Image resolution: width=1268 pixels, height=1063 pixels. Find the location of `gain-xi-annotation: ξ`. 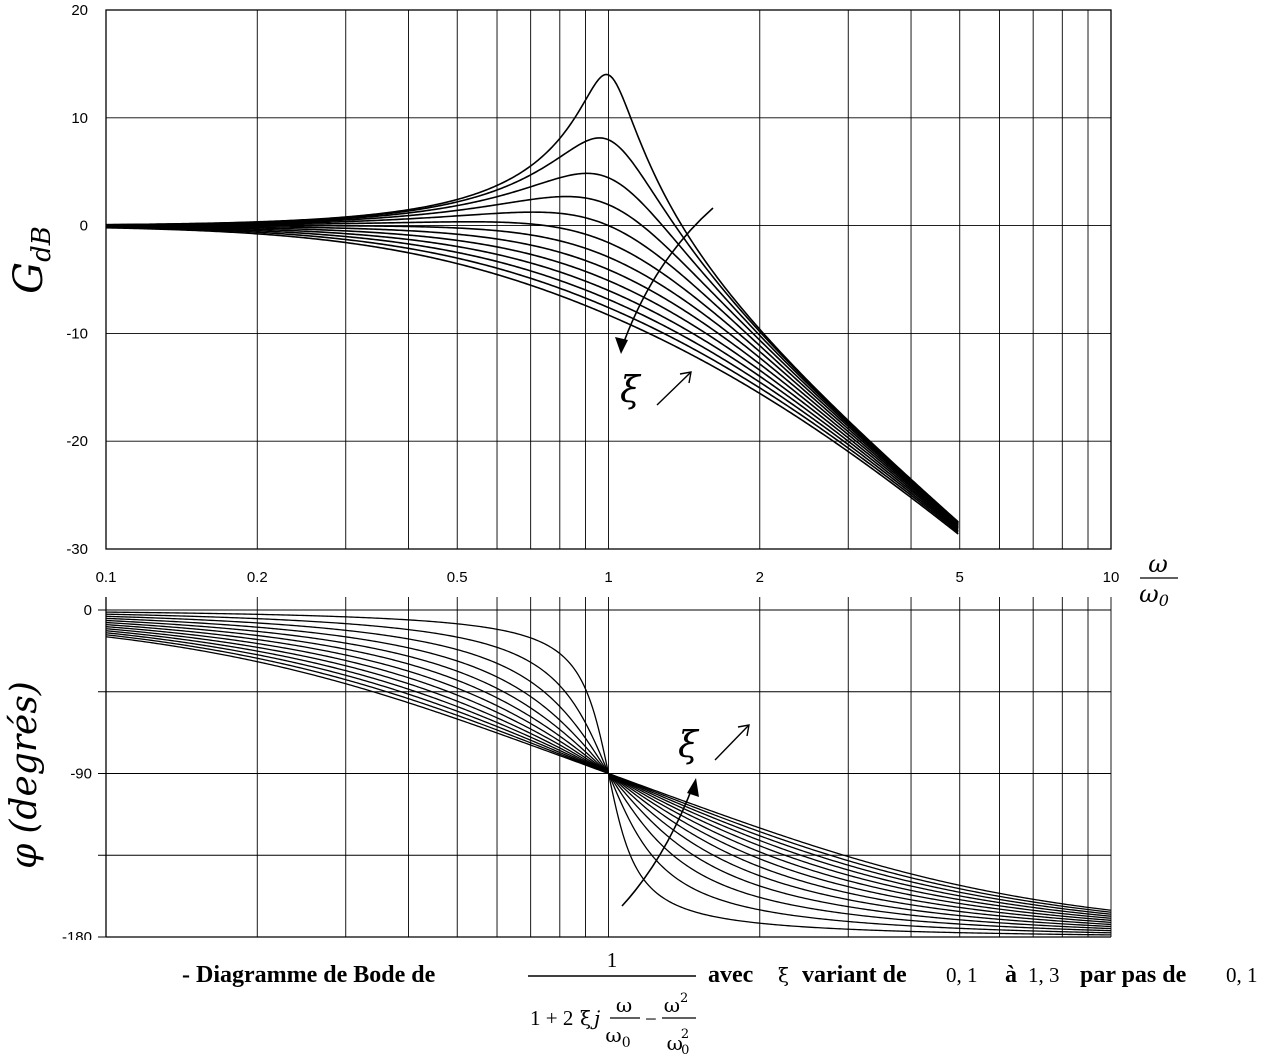

gain-xi-annotation: ξ is located at coordinates (664, 309).